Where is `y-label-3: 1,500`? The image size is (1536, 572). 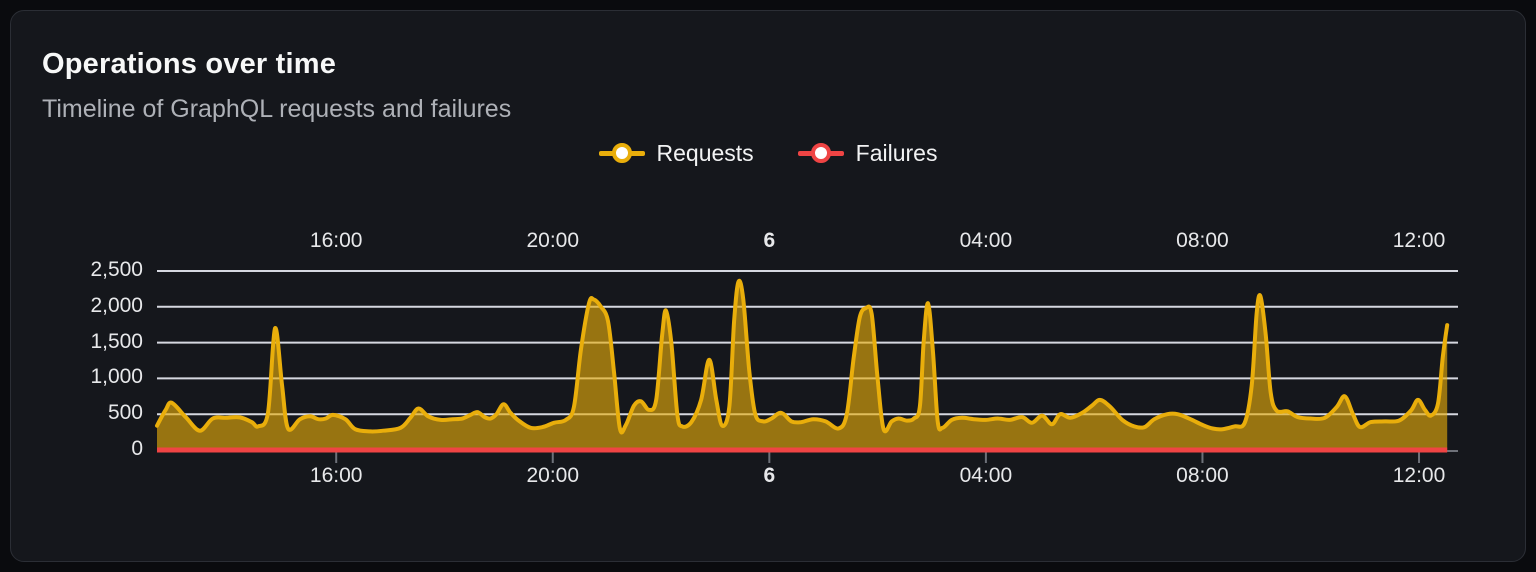 y-label-3: 1,500 is located at coordinates (116, 341).